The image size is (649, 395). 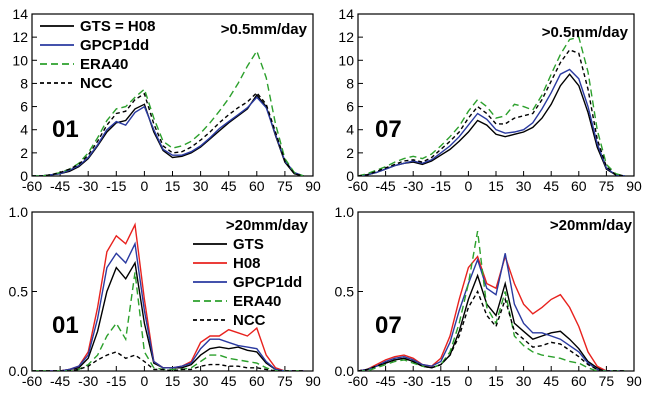 What do you see at coordinates (117, 26) in the screenshot?
I see `legend-entry: GTS = H08` at bounding box center [117, 26].